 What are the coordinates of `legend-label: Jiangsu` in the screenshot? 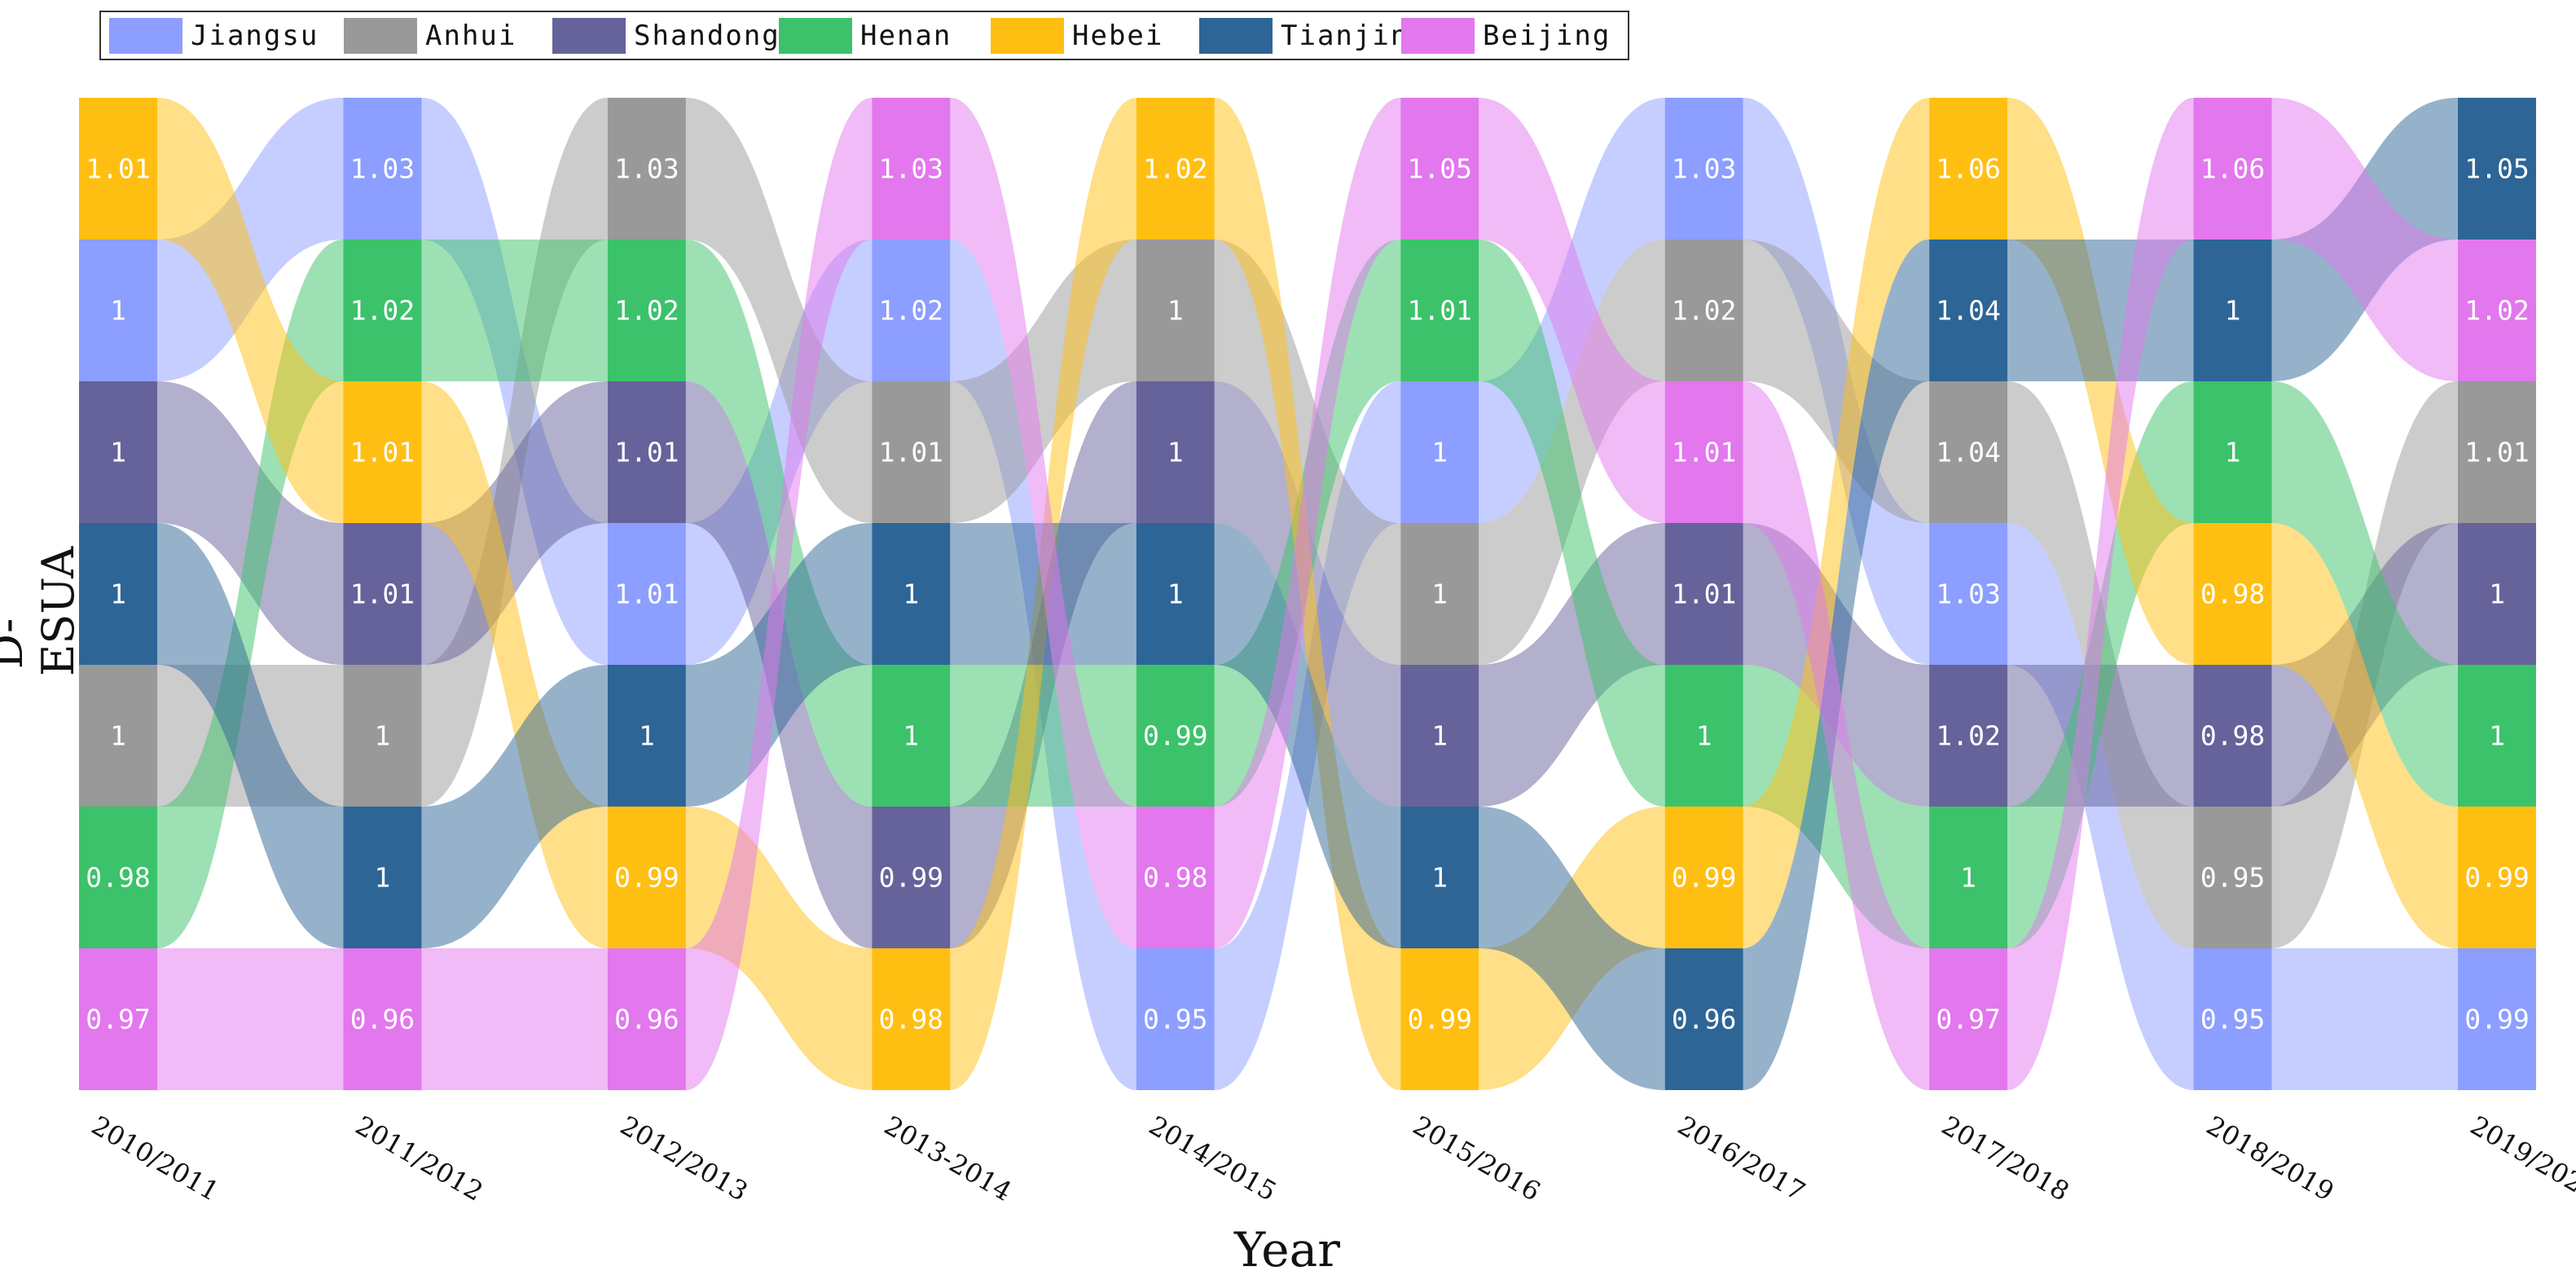 It's located at (255, 36).